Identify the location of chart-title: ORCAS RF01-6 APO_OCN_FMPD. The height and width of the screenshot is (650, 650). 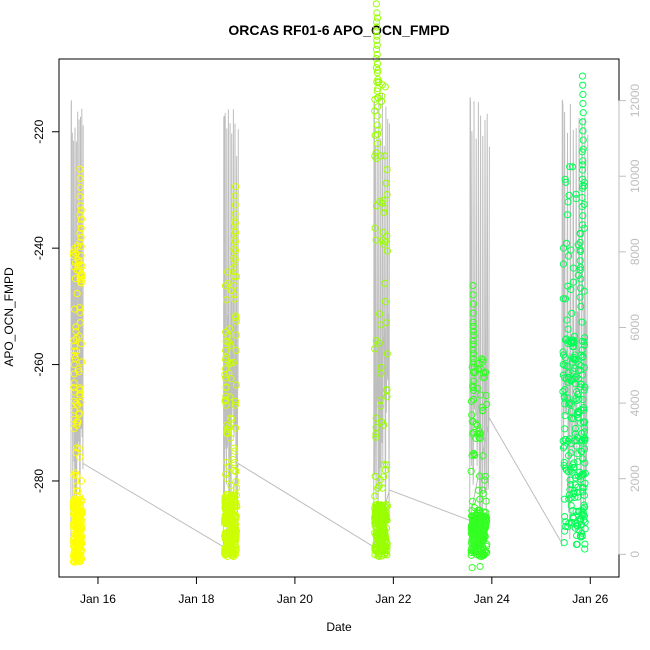
(338, 30).